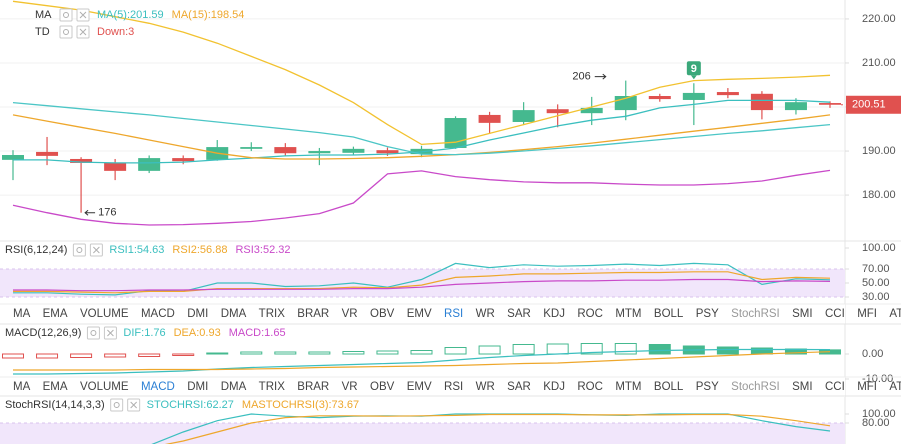 This screenshot has height=444, width=901. I want to click on last-price-tag, so click(873, 104).